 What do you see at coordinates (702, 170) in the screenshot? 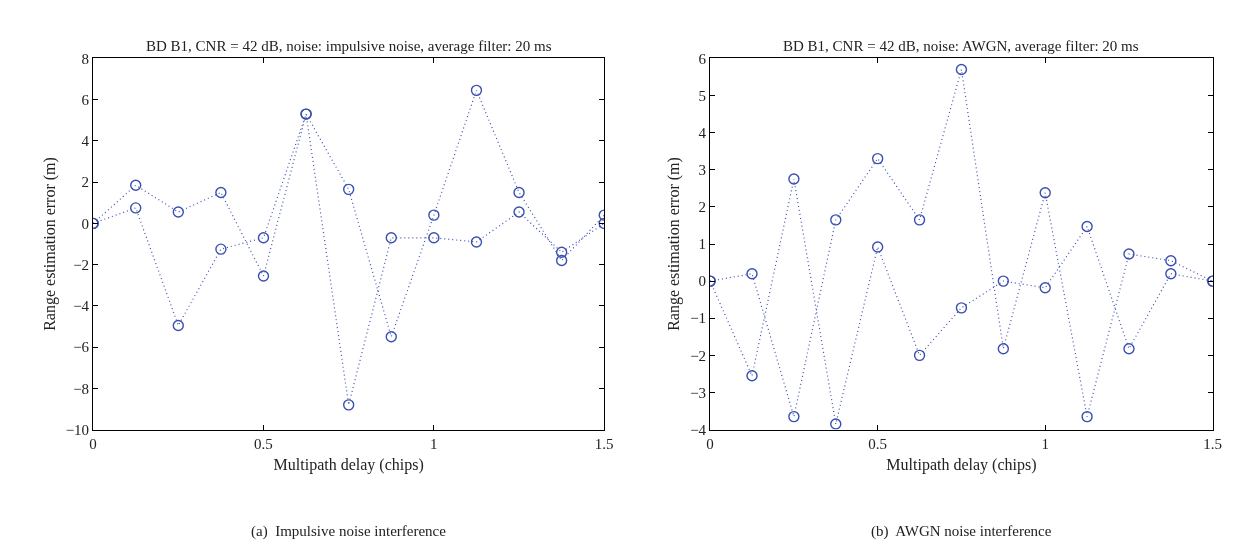
I see `y-tick-label: 3` at bounding box center [702, 170].